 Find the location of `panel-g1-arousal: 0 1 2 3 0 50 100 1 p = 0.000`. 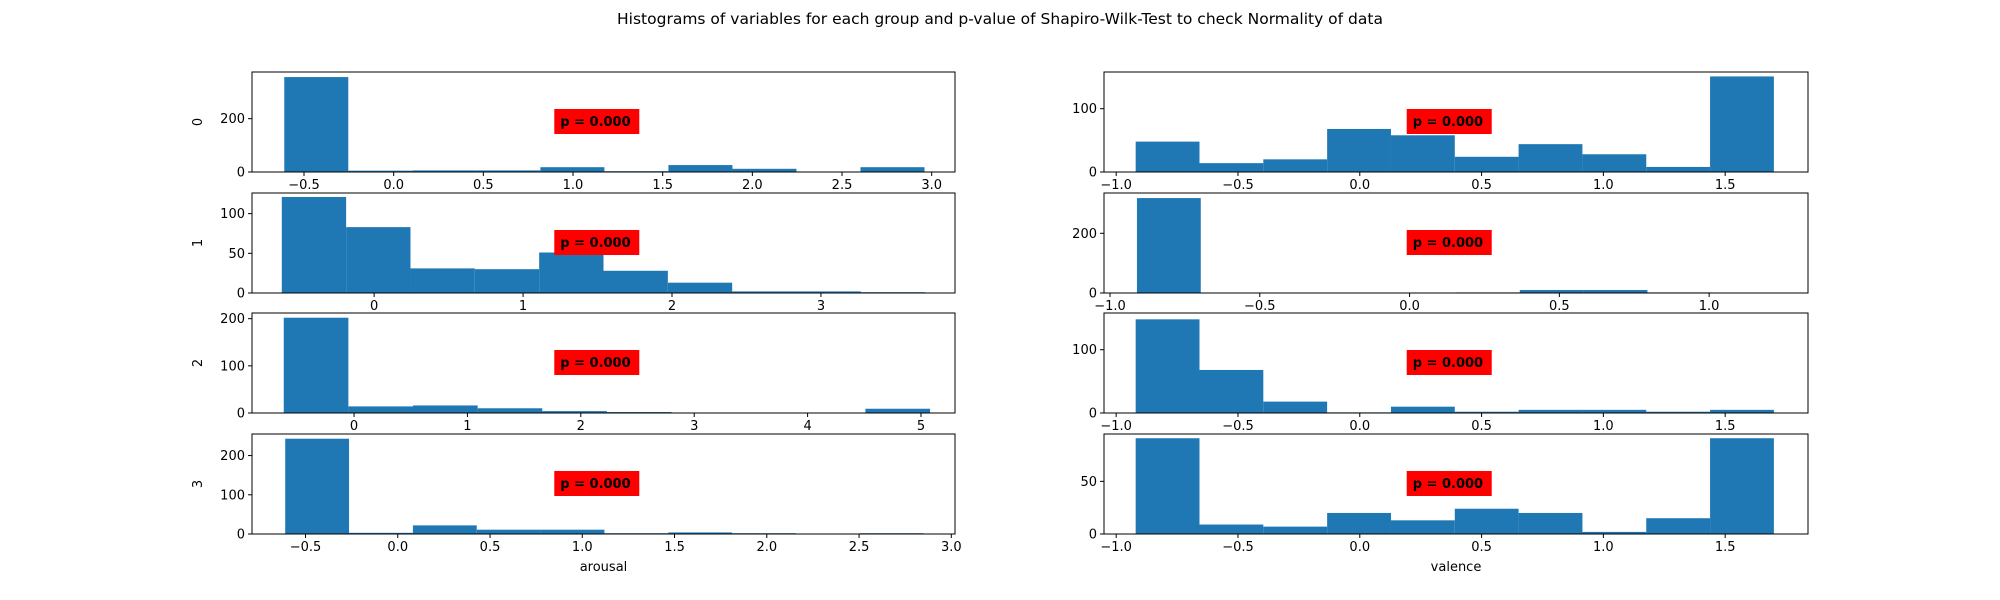

panel-g1-arousal: 0 1 2 3 0 50 100 1 p = 0.000 is located at coordinates (573, 253).